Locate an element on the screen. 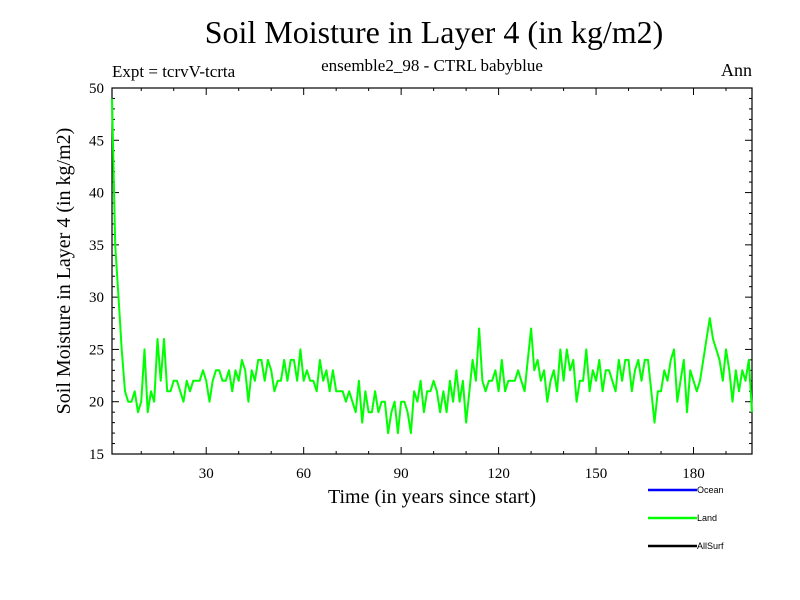 The width and height of the screenshot is (800, 600). y-tick-label: 30 is located at coordinates (96, 298).